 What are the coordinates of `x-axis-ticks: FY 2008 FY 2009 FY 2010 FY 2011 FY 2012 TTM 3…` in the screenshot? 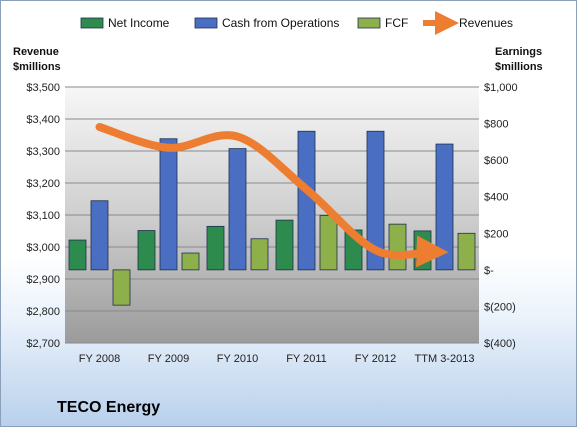 It's located at (277, 359).